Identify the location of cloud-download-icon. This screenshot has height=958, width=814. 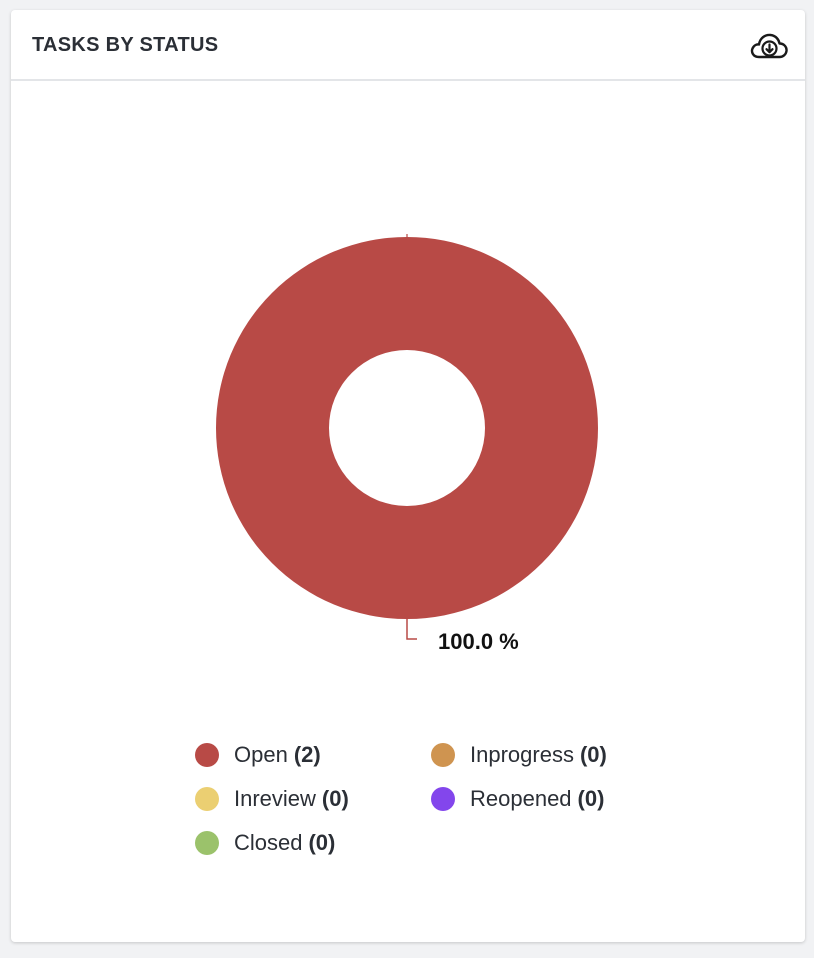
(769, 46).